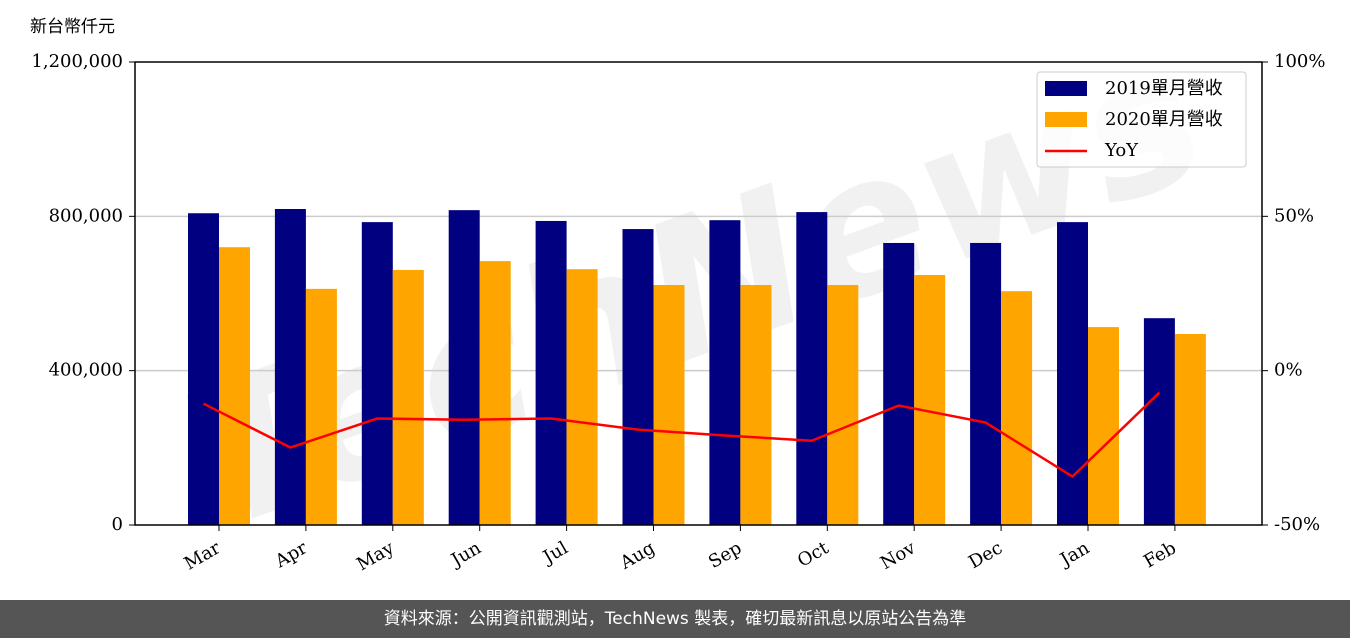  What do you see at coordinates (375, 556) in the screenshot?
I see `x-tick-label: May` at bounding box center [375, 556].